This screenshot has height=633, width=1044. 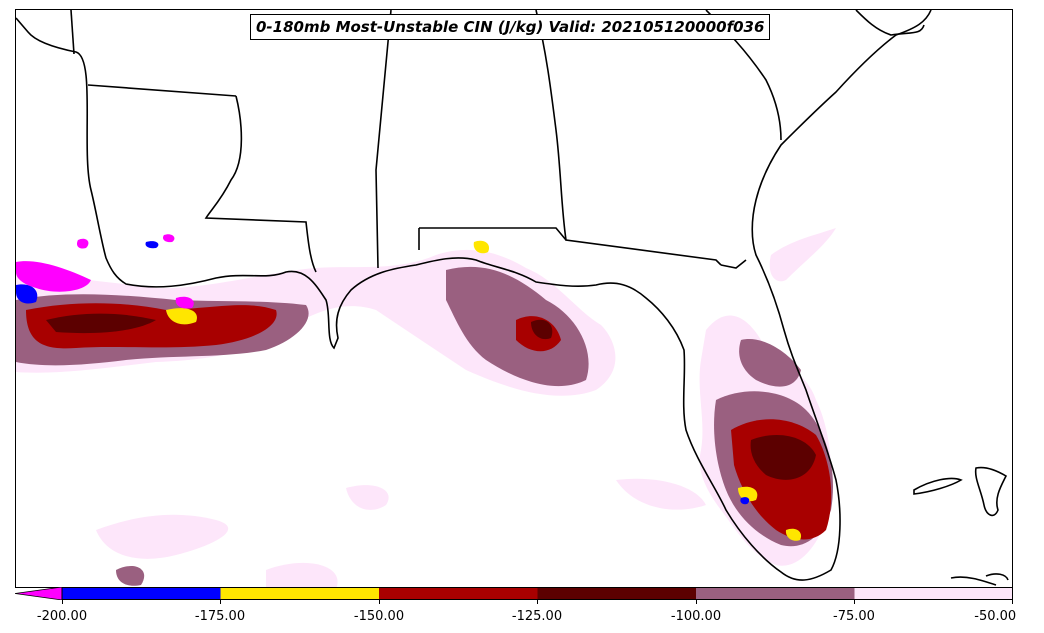 I want to click on colorbar-tick-label: -100.00, so click(x=696, y=616).